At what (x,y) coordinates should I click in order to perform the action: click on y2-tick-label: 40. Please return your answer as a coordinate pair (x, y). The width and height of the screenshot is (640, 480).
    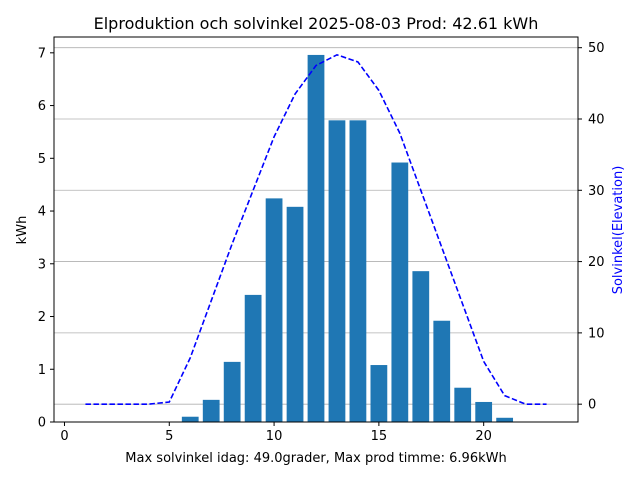
    Looking at the image, I should click on (596, 119).